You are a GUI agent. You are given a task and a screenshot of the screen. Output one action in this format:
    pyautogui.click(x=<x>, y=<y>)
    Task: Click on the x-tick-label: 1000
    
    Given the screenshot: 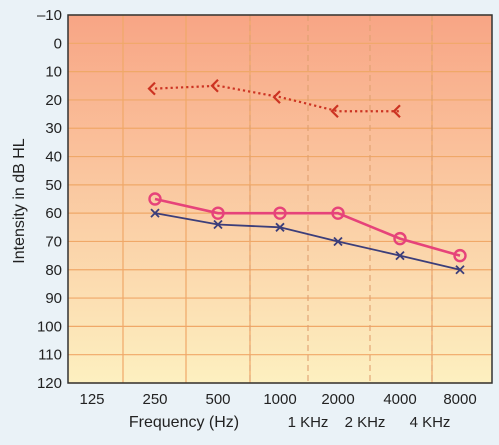 What is the action you would take?
    pyautogui.click(x=279, y=399)
    